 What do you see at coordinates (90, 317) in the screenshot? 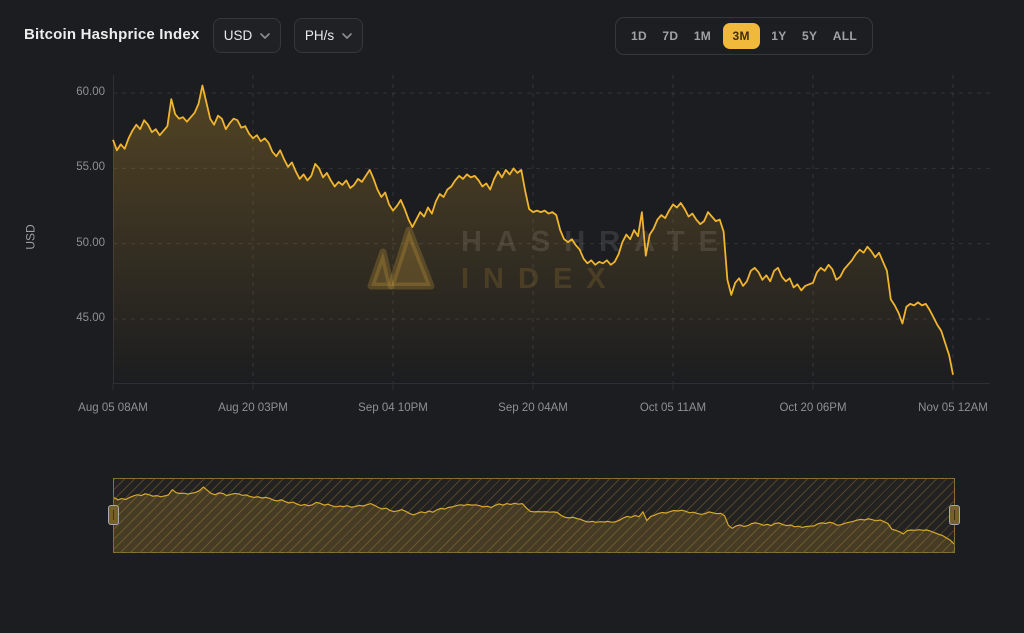
I see `y-tick-label: 45.00` at bounding box center [90, 317].